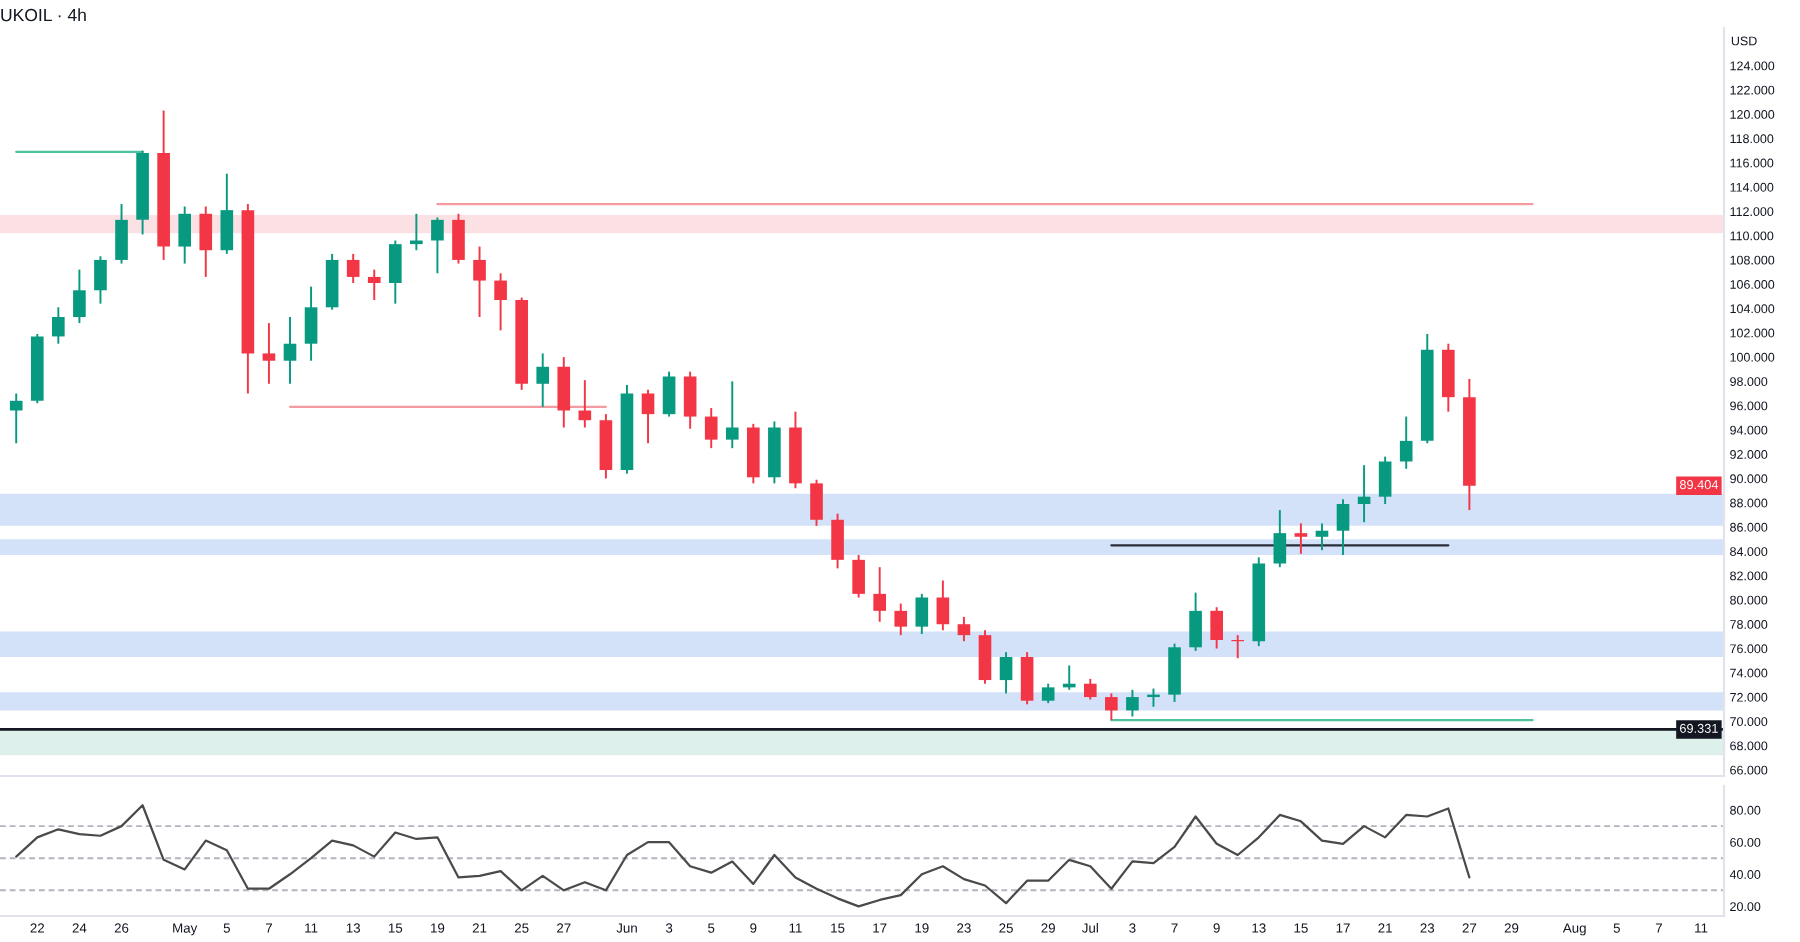 This screenshot has width=1800, height=942. I want to click on chart-title: UKOIL · 4h, so click(43, 15).